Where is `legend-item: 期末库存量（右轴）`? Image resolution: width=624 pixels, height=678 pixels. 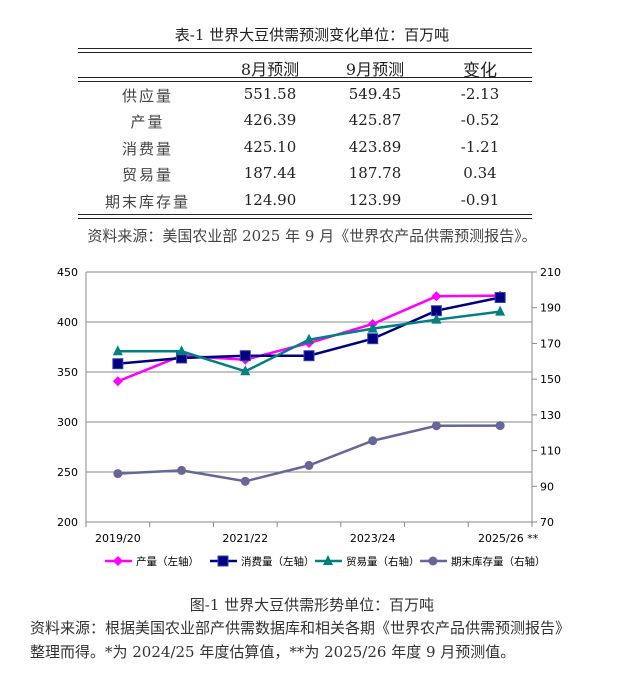
legend-item: 期末库存量（右轴） is located at coordinates (483, 561).